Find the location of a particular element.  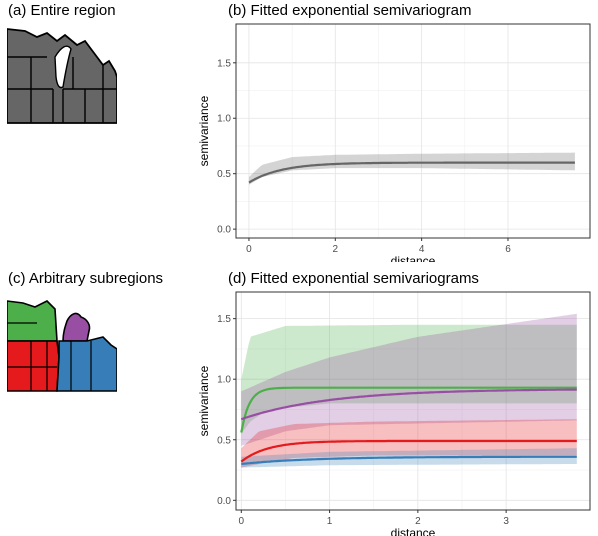

entire-region-map is located at coordinates (62, 76).